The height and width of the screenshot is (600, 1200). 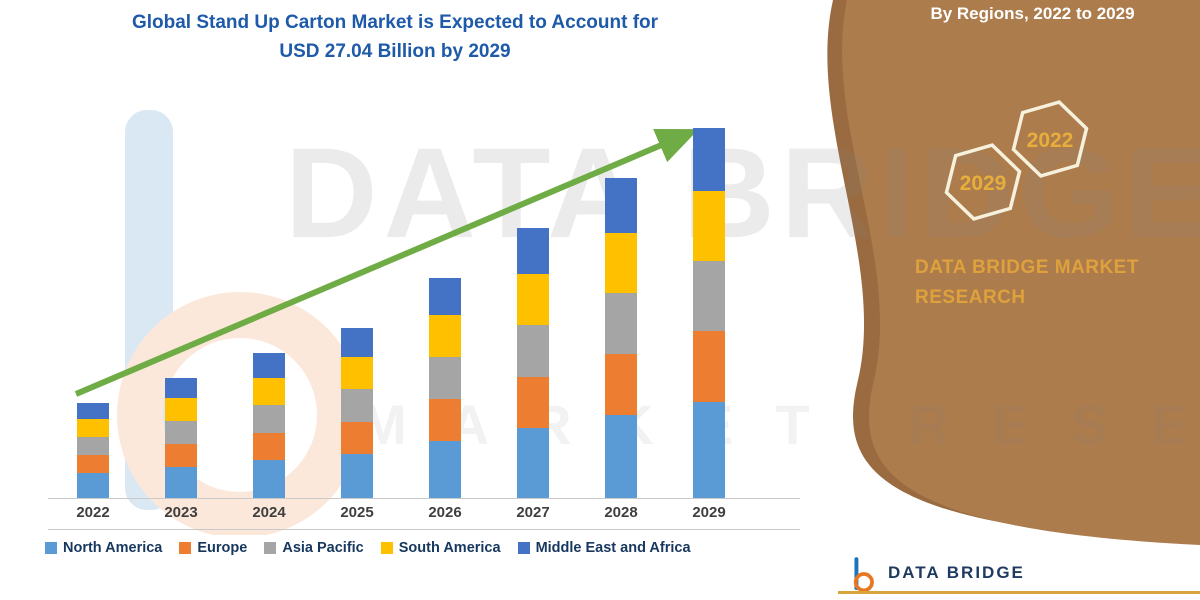 I want to click on legend-label: Asia Pacific, so click(x=323, y=548).